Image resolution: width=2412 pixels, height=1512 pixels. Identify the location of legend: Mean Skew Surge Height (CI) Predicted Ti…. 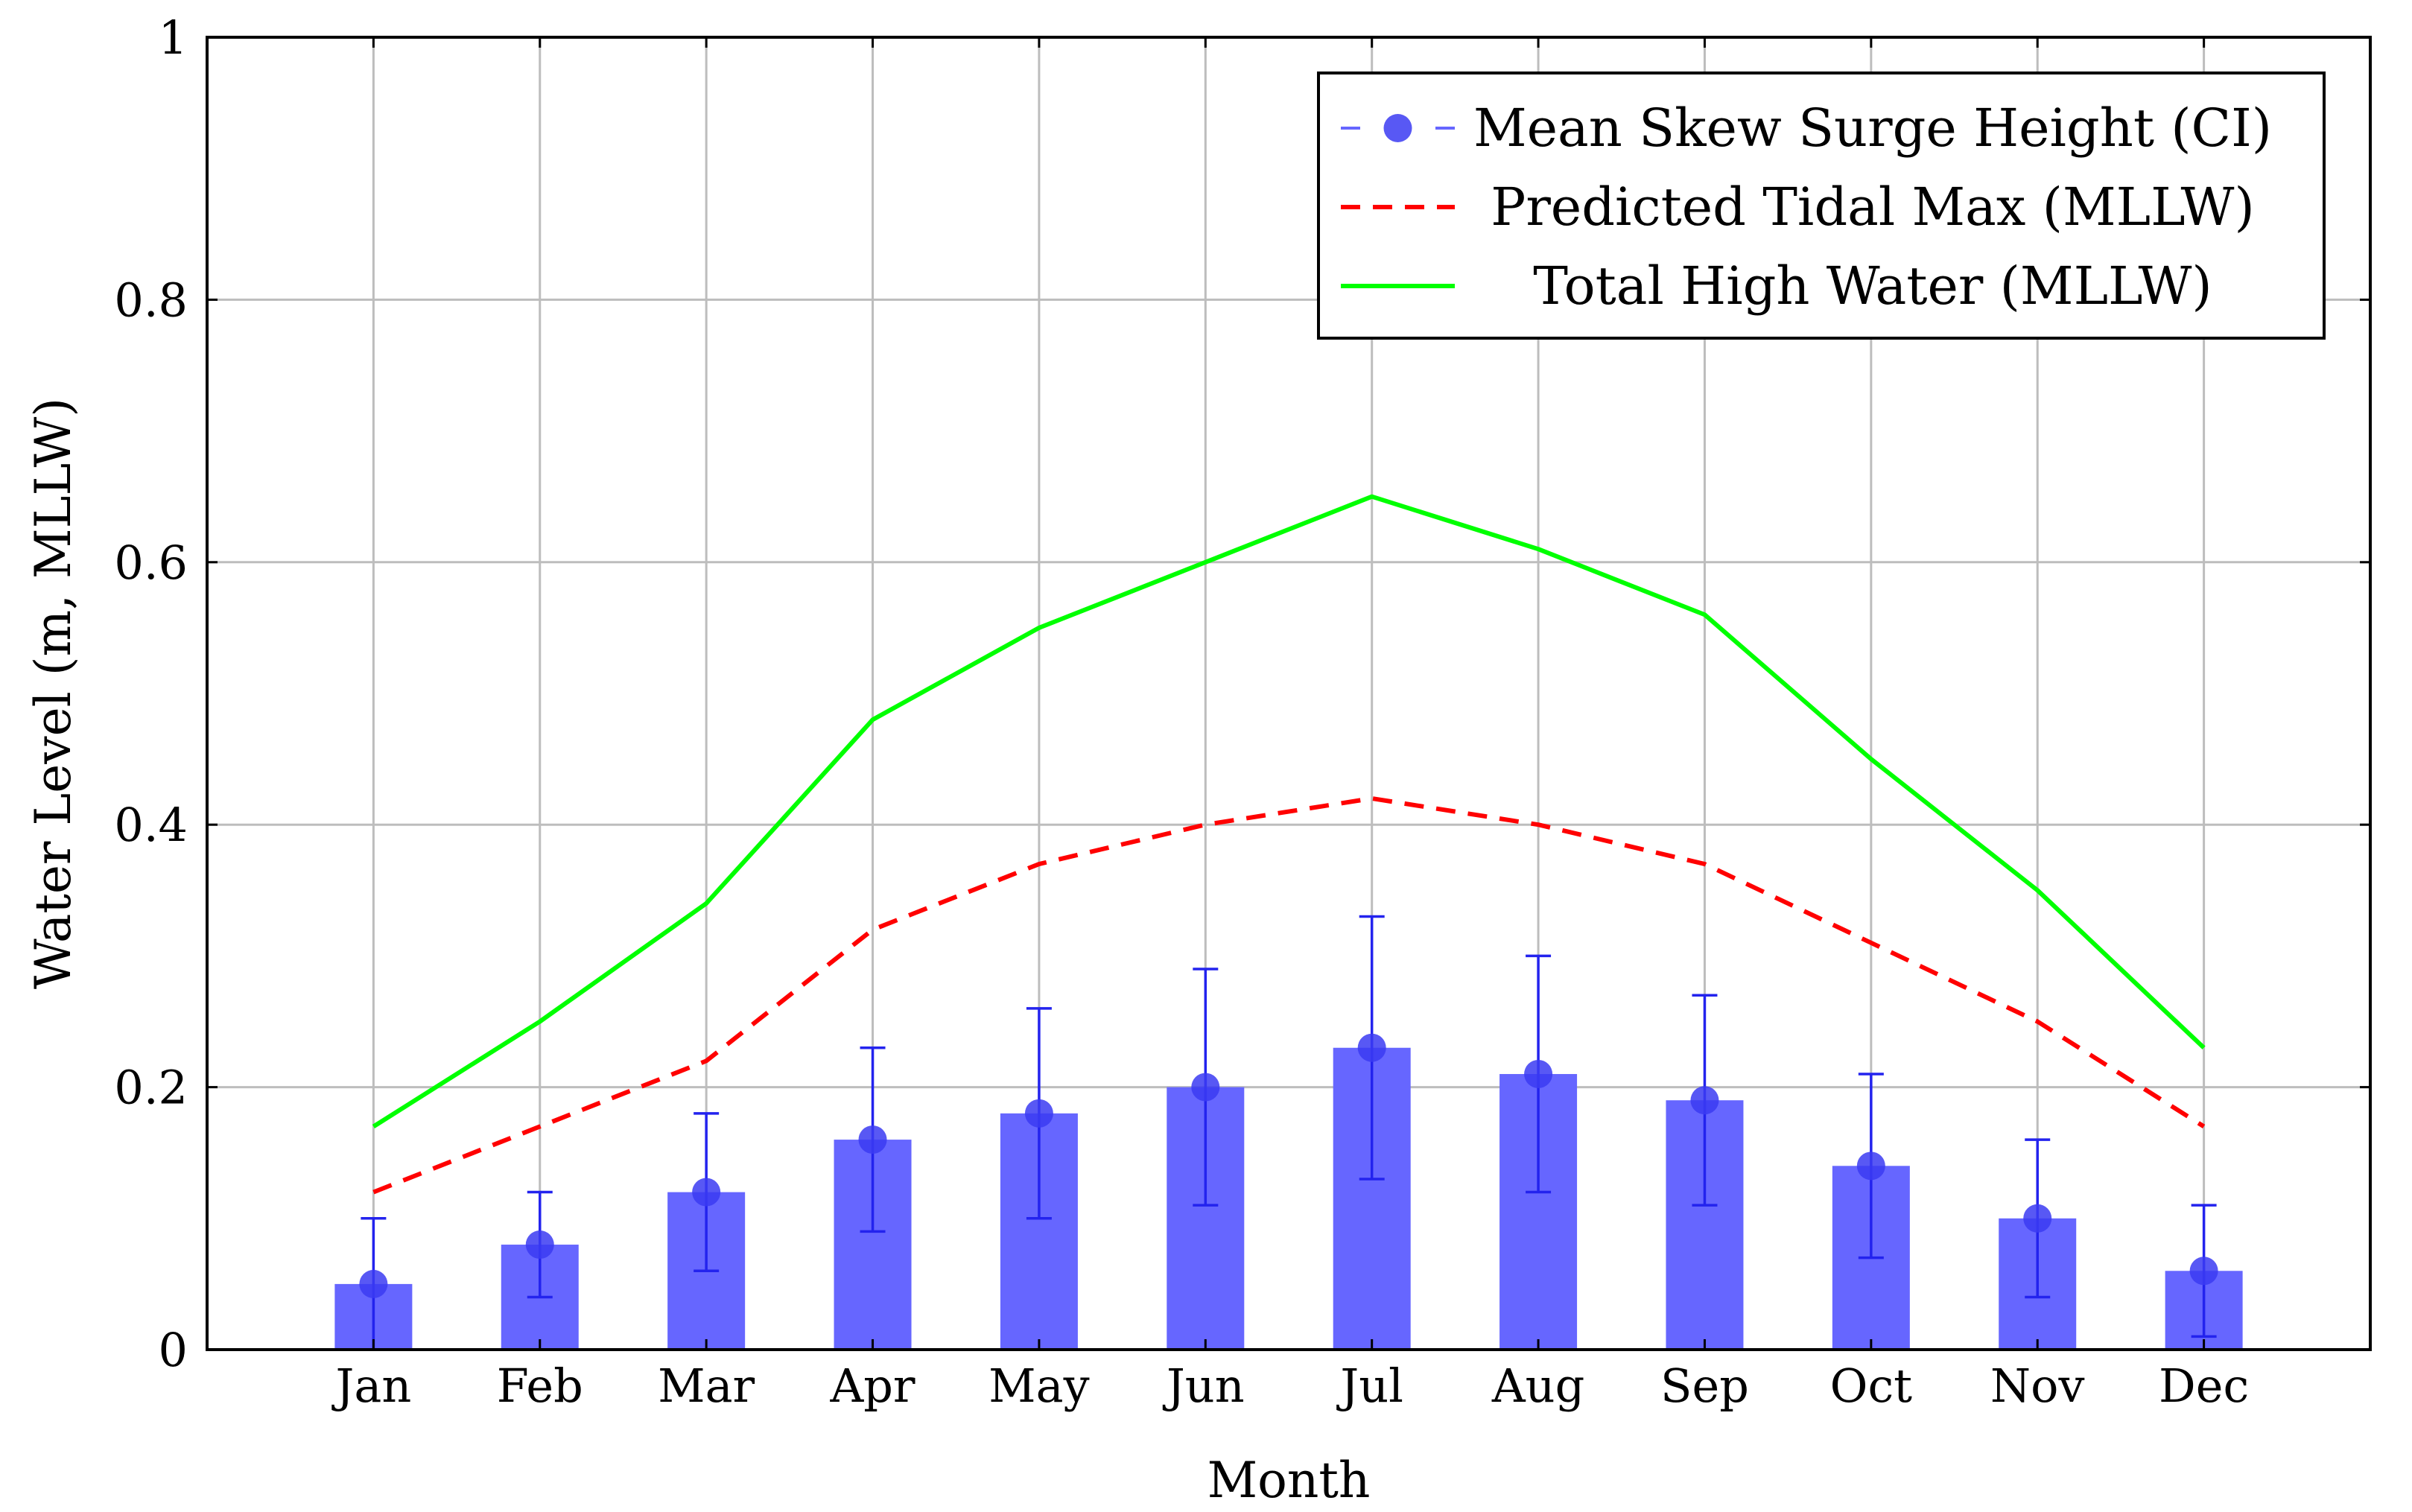
(1821, 206).